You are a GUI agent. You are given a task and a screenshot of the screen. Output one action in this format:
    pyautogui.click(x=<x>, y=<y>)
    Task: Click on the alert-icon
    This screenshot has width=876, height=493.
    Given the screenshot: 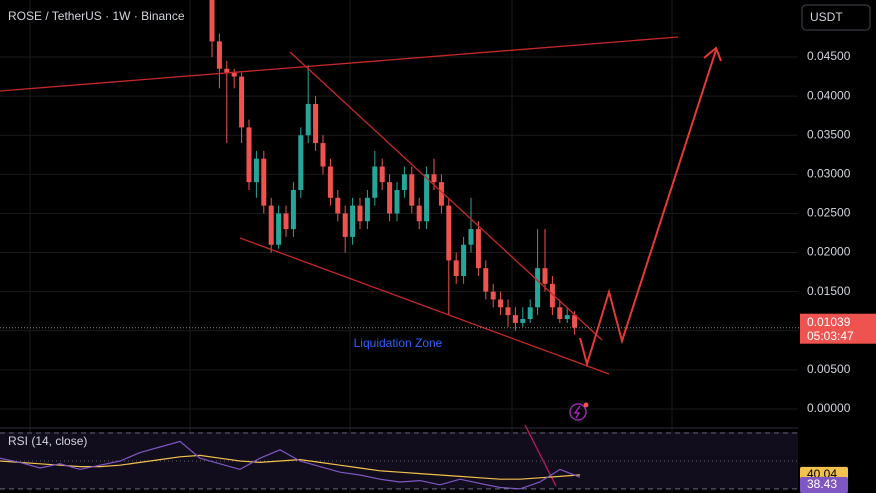 What is the action you would take?
    pyautogui.click(x=579, y=411)
    